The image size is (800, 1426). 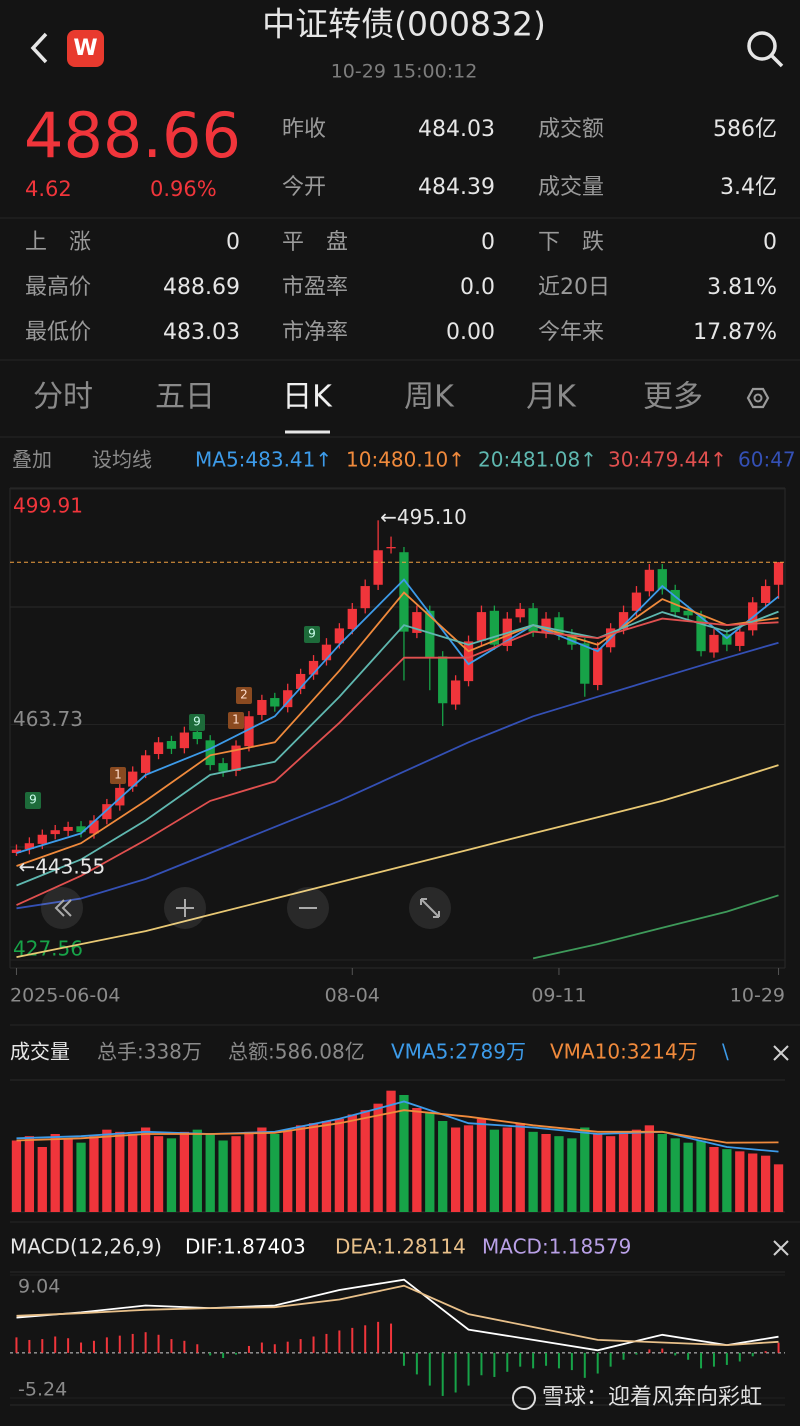 I want to click on stat-value: 483.03, so click(x=201, y=332).